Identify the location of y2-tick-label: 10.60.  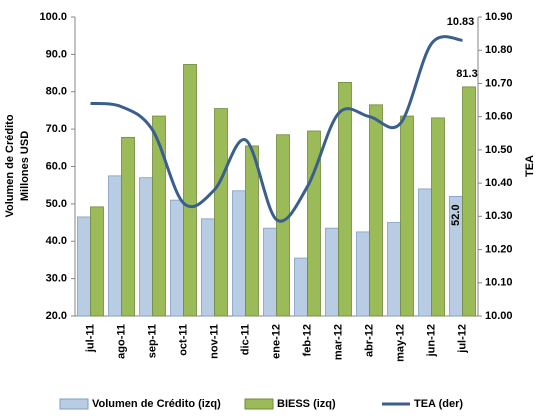
(499, 117).